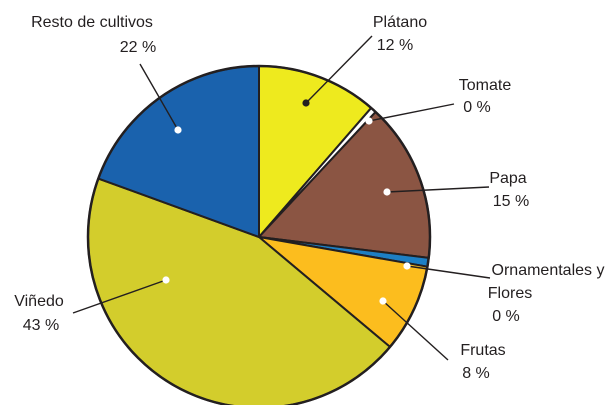 This screenshot has width=614, height=405. What do you see at coordinates (448, 272) in the screenshot?
I see `leader-line-ornamentales-y-flores` at bounding box center [448, 272].